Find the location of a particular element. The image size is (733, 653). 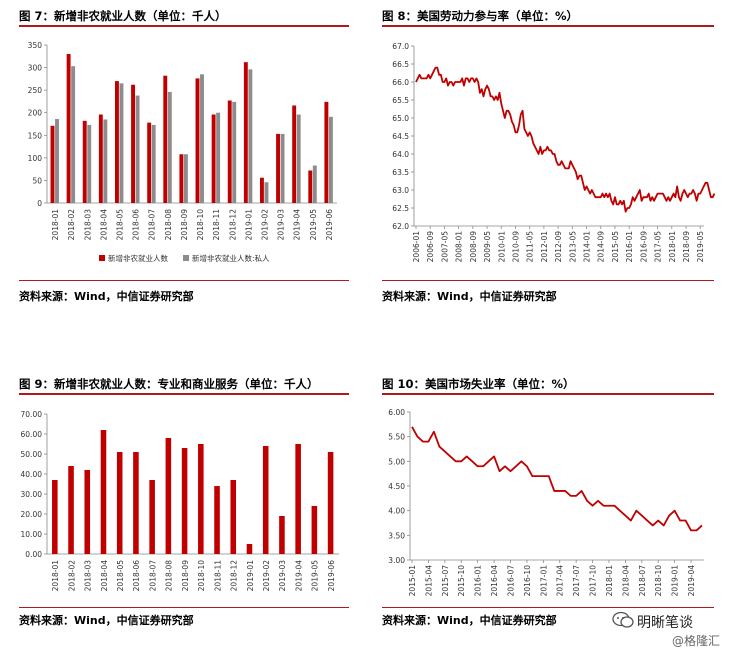

y-tick-label: 300 is located at coordinates (35, 68).